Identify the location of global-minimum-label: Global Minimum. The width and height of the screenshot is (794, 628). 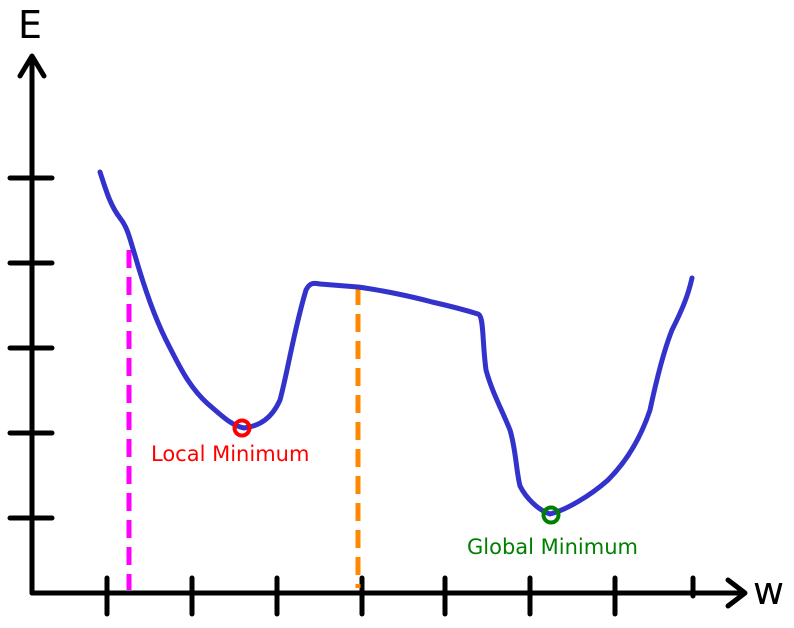
(552, 547).